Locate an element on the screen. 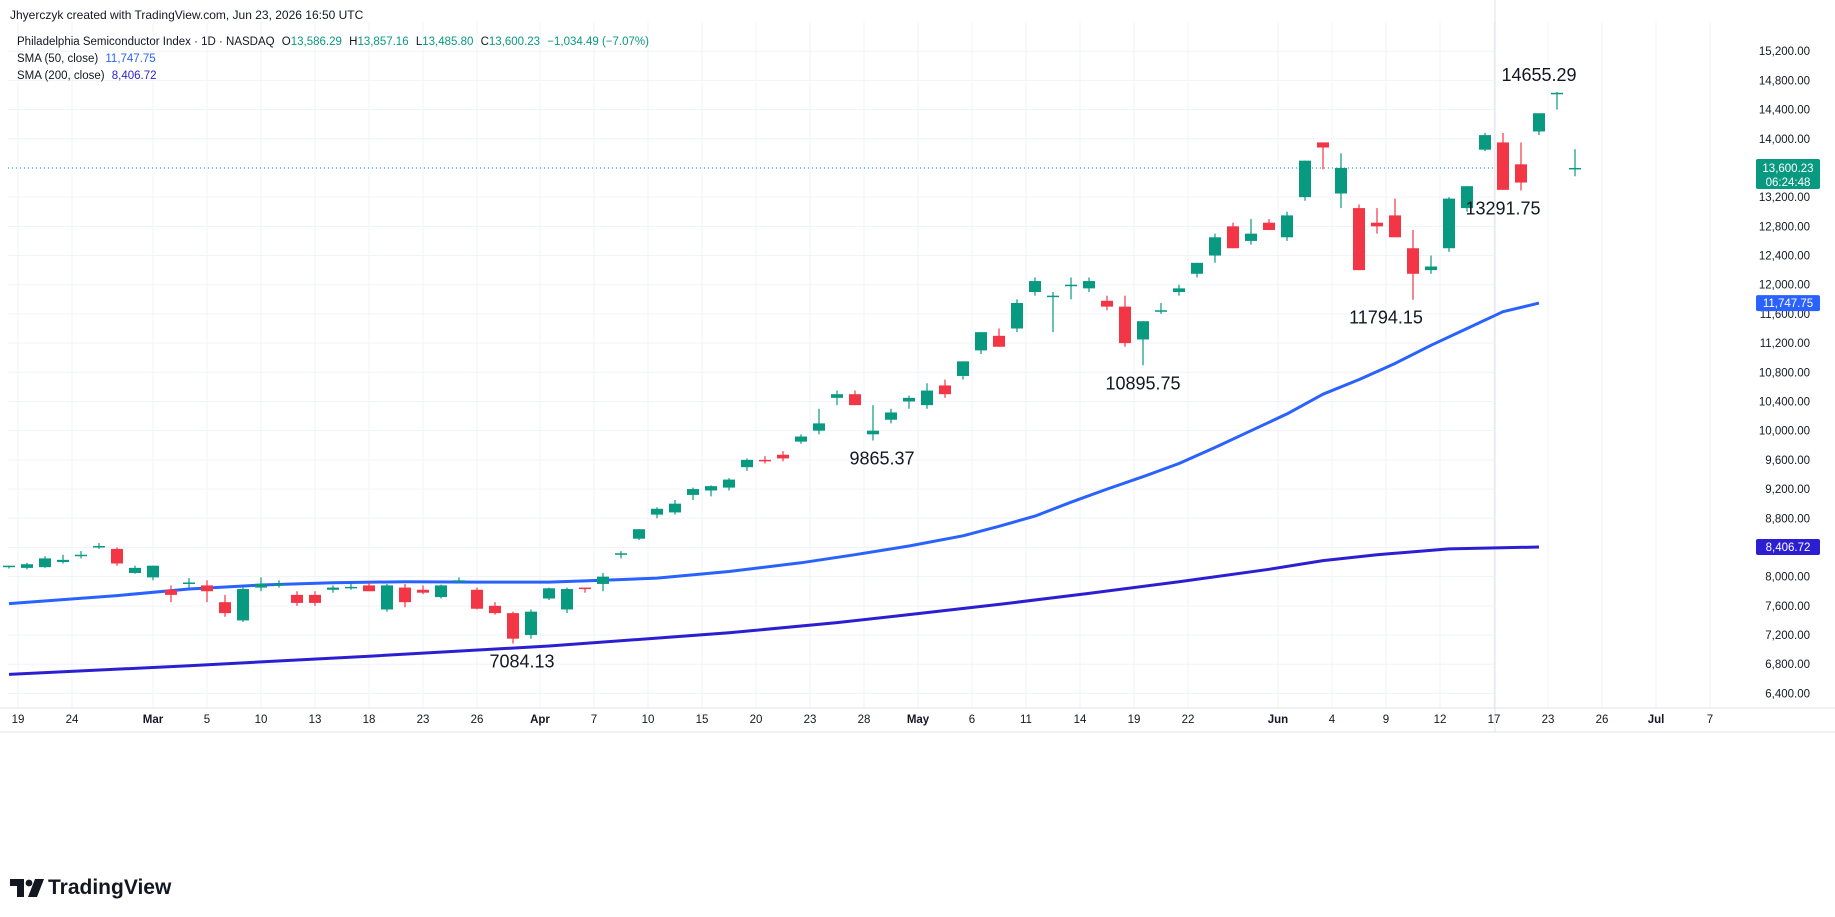  x-tick-label: 12 is located at coordinates (1440, 720).